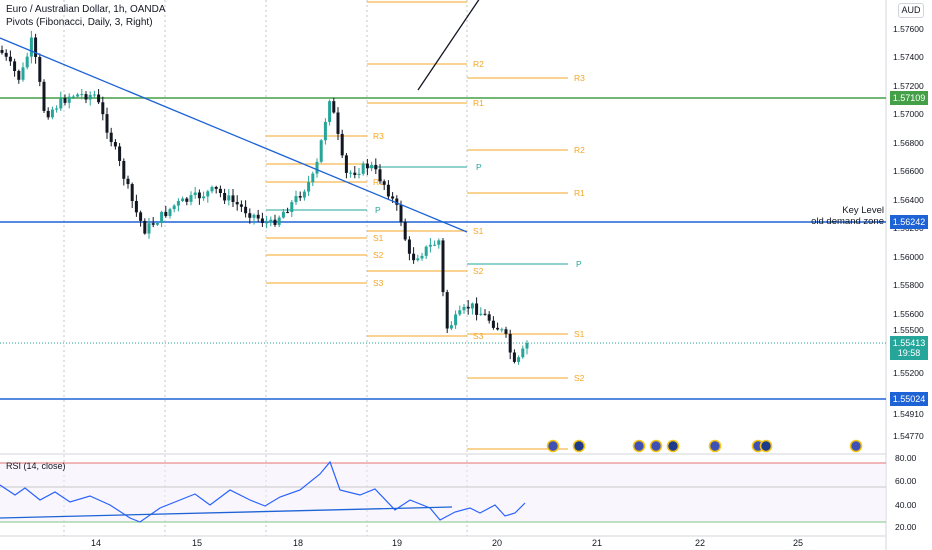 The image size is (932, 550). I want to click on chart-title: Euro / Australian Dollar, 1h, OANDA, so click(86, 9).